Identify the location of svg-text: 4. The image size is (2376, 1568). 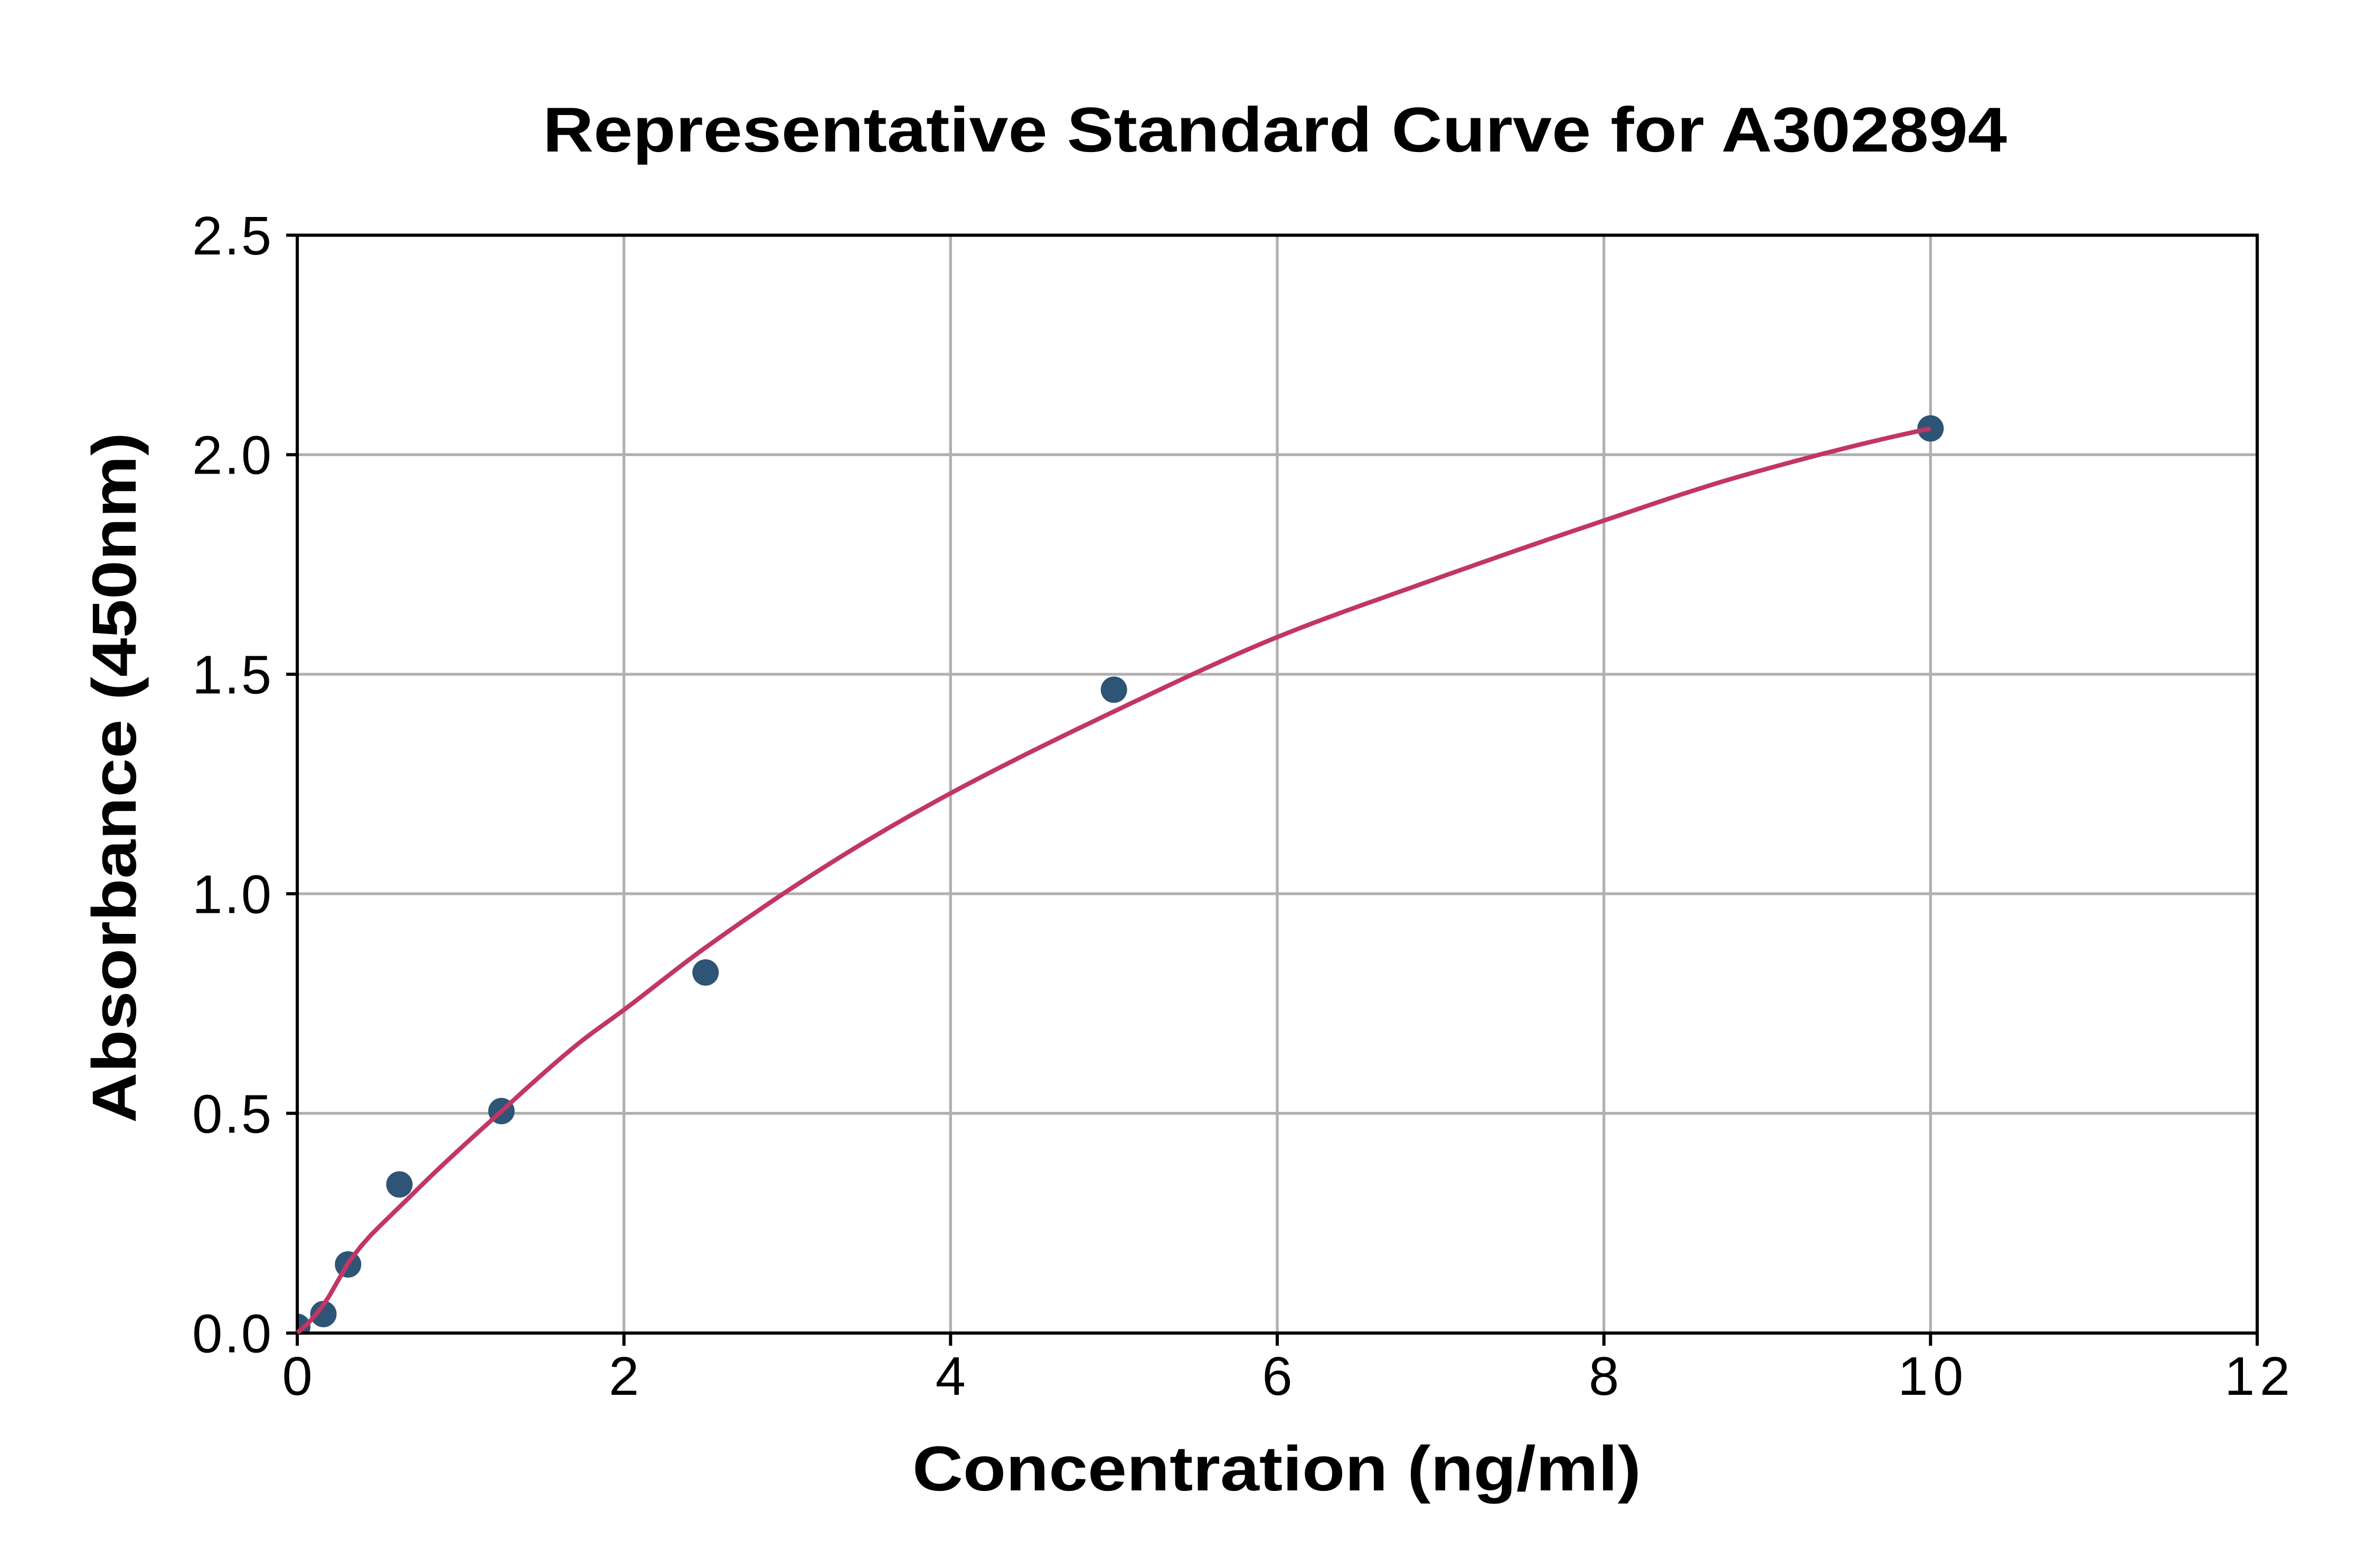
(951, 1376).